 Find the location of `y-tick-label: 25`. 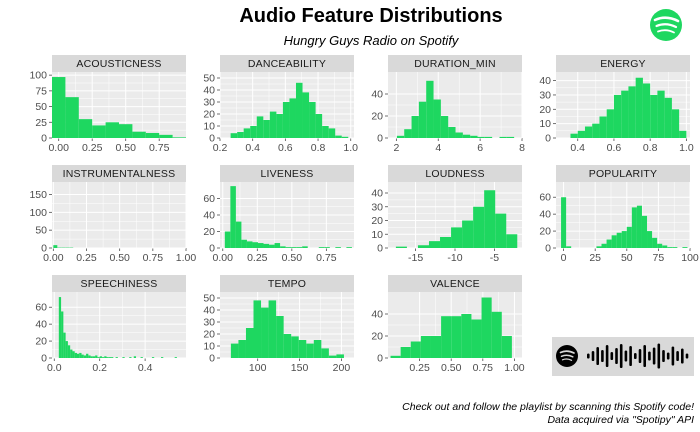

y-tick-label: 25 is located at coordinates (41, 123).